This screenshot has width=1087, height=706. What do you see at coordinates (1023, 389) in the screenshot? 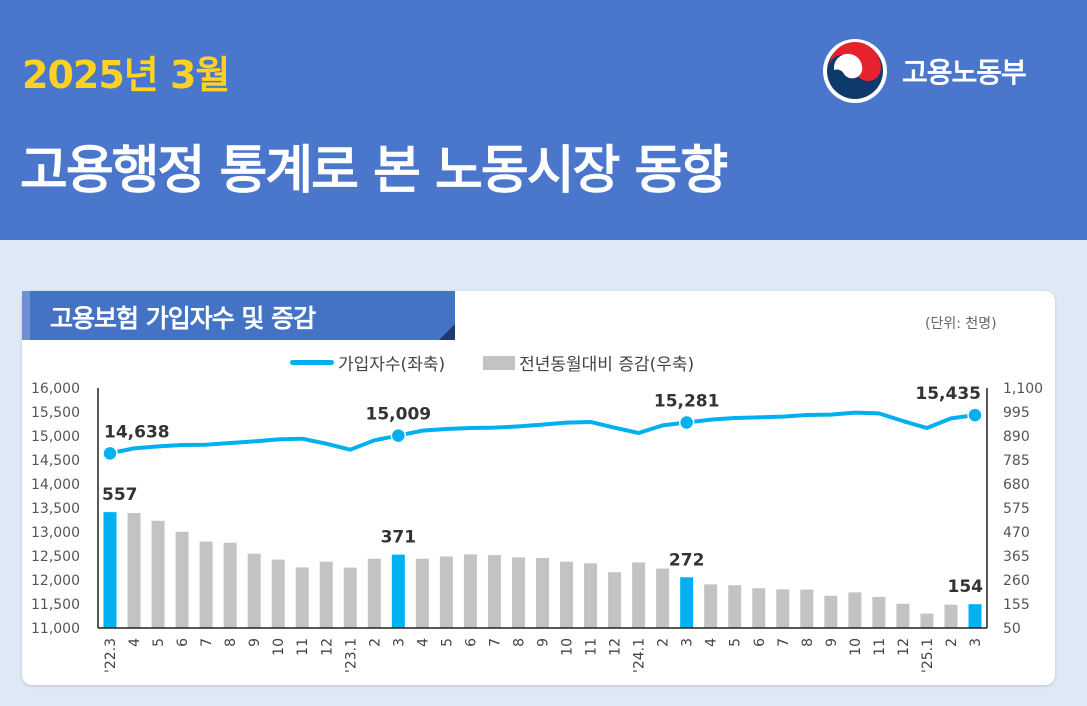
I see `right-tick-label: 1,100` at bounding box center [1023, 389].